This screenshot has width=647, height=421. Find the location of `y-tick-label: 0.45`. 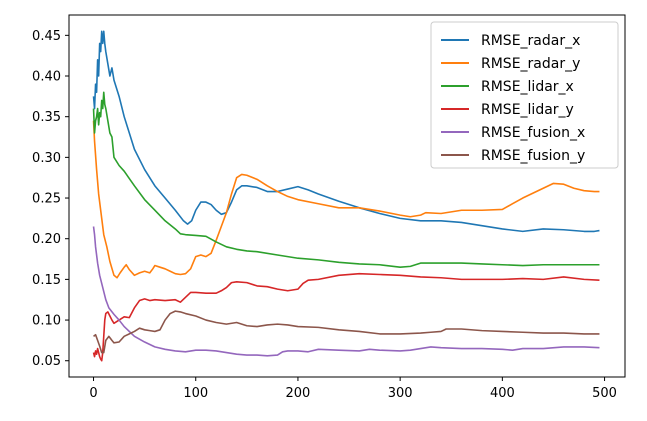

y-tick-label: 0.45 is located at coordinates (46, 36).